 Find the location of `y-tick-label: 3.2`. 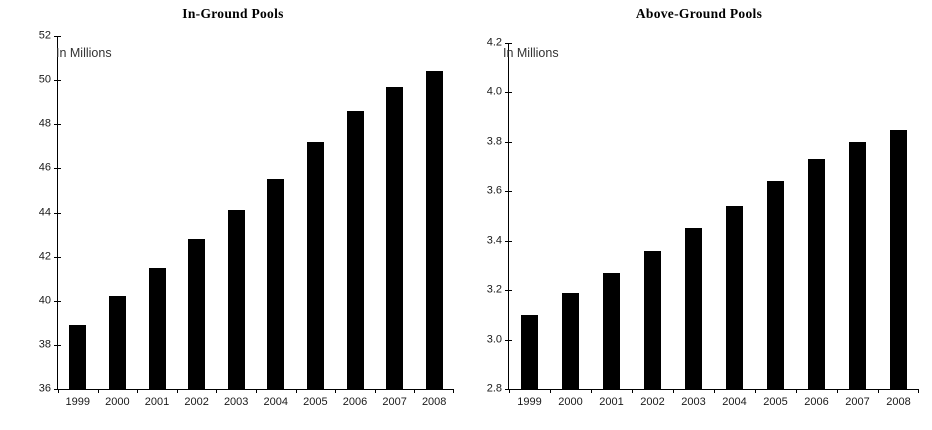

y-tick-label: 3.2 is located at coordinates (494, 289).